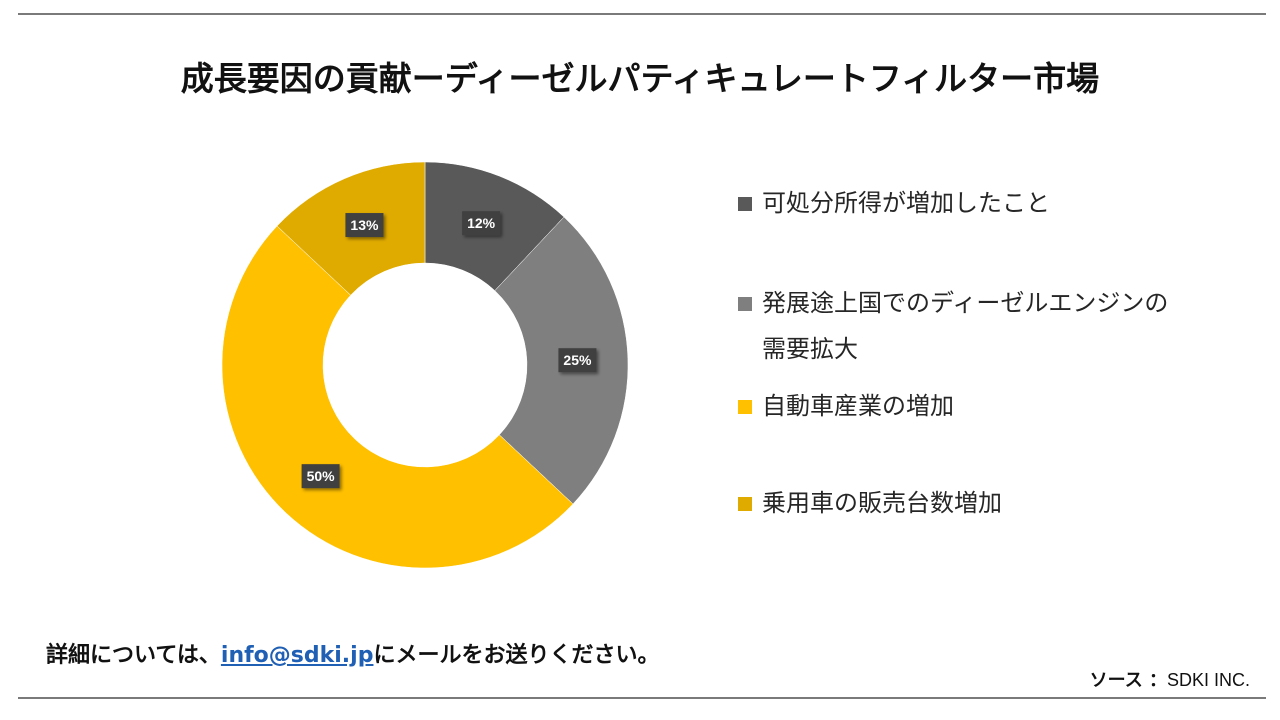  I want to click on data-label-2: 25%, so click(577, 360).